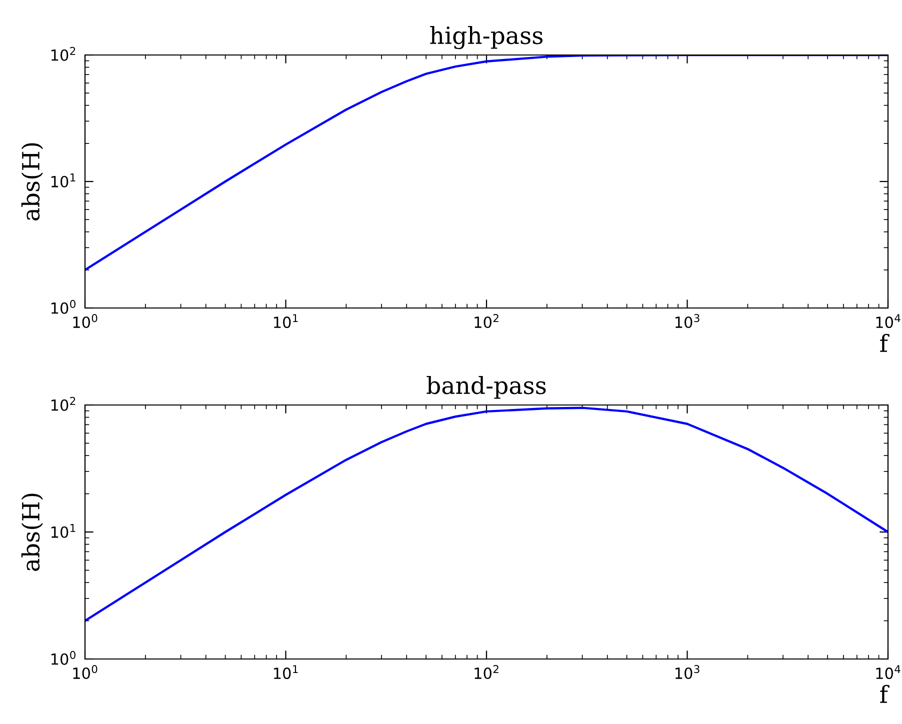 Image resolution: width=902 pixels, height=724 pixels. What do you see at coordinates (486, 38) in the screenshot?
I see `chart-title: high-pass` at bounding box center [486, 38].